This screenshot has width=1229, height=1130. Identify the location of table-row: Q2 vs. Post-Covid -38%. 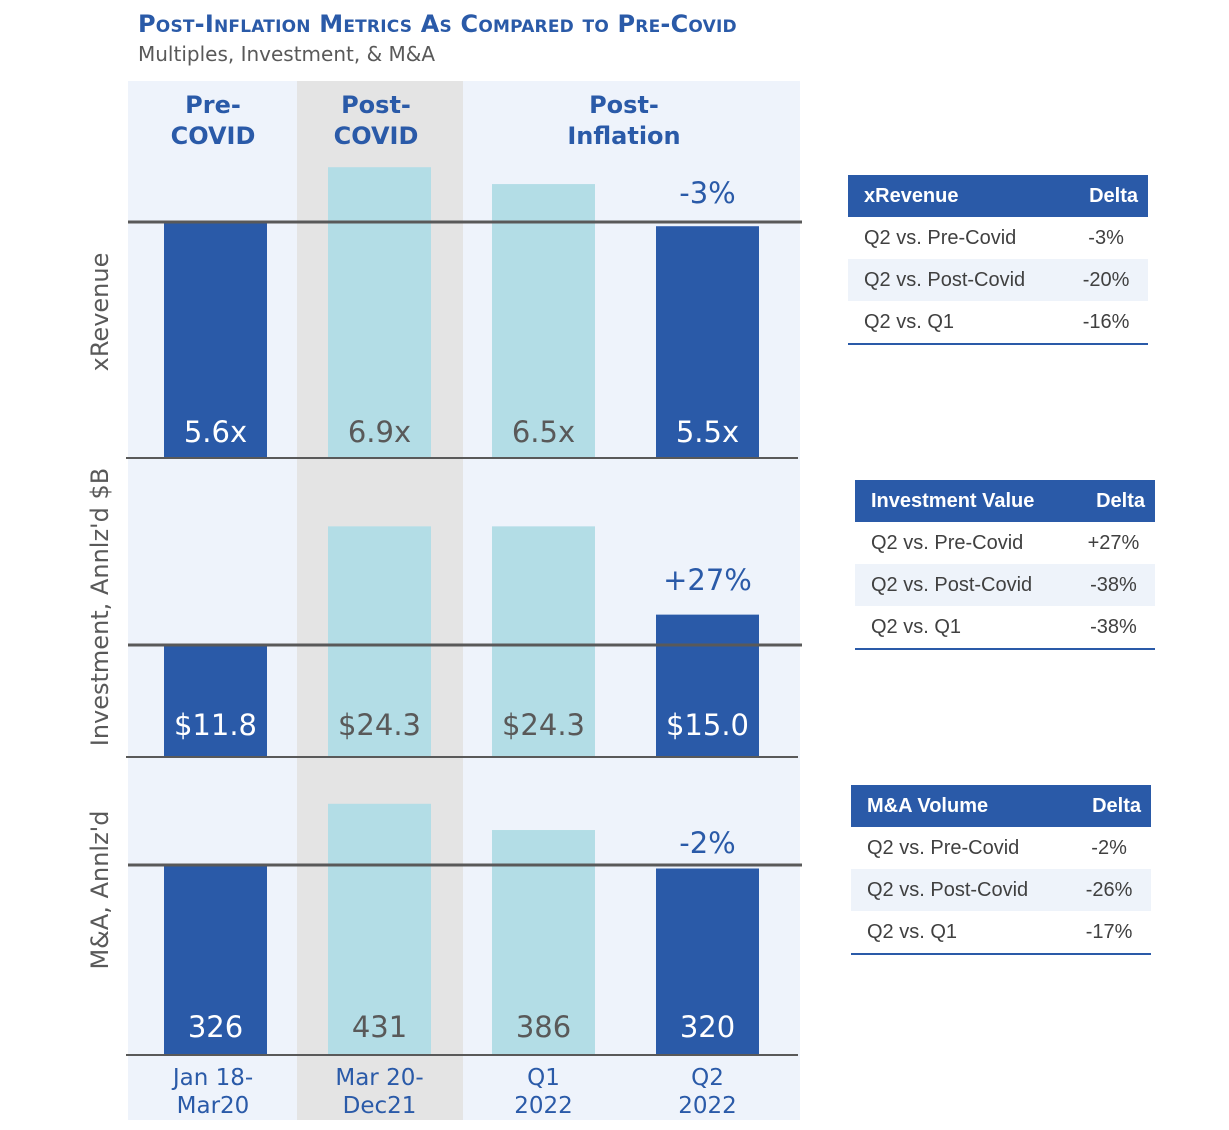
(1005, 585).